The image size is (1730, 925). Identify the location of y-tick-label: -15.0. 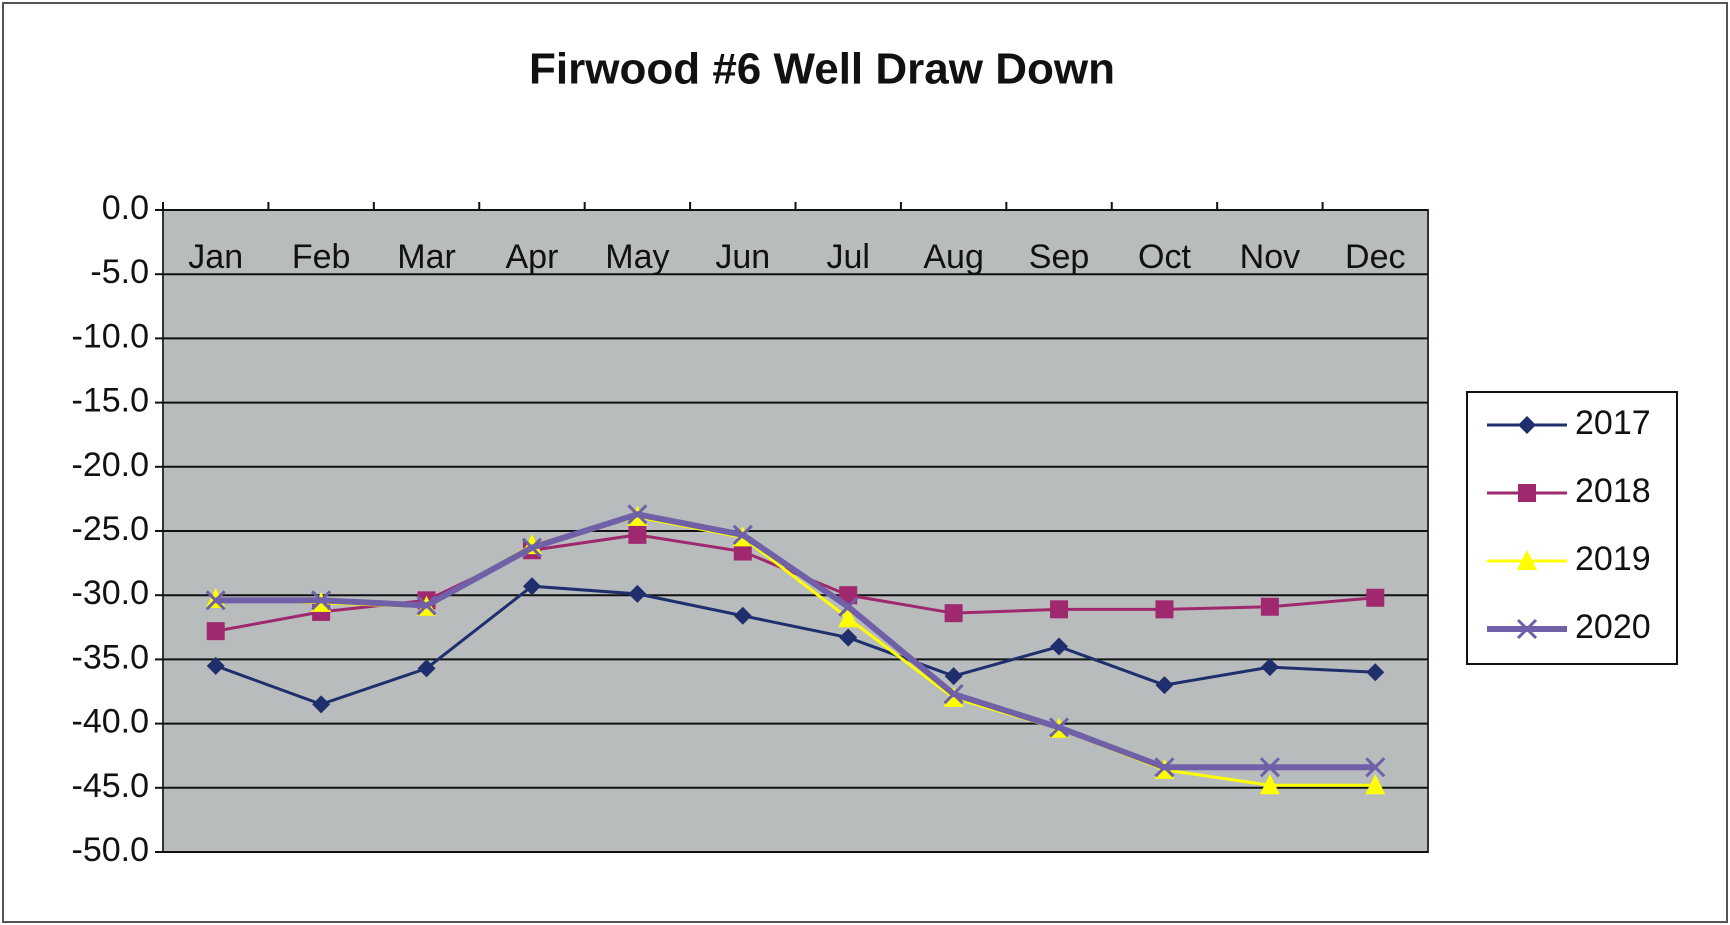
(111, 401).